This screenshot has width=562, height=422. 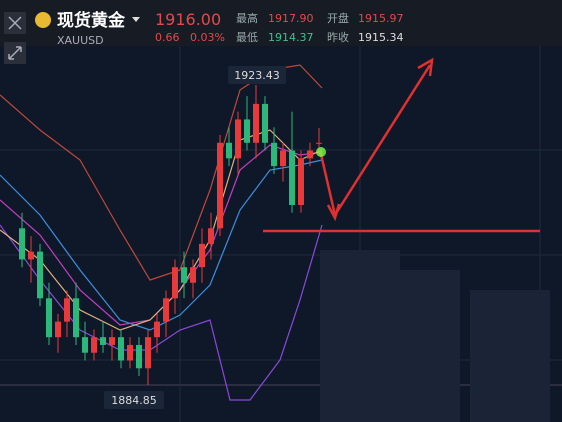 I want to click on current-point, so click(x=321, y=152).